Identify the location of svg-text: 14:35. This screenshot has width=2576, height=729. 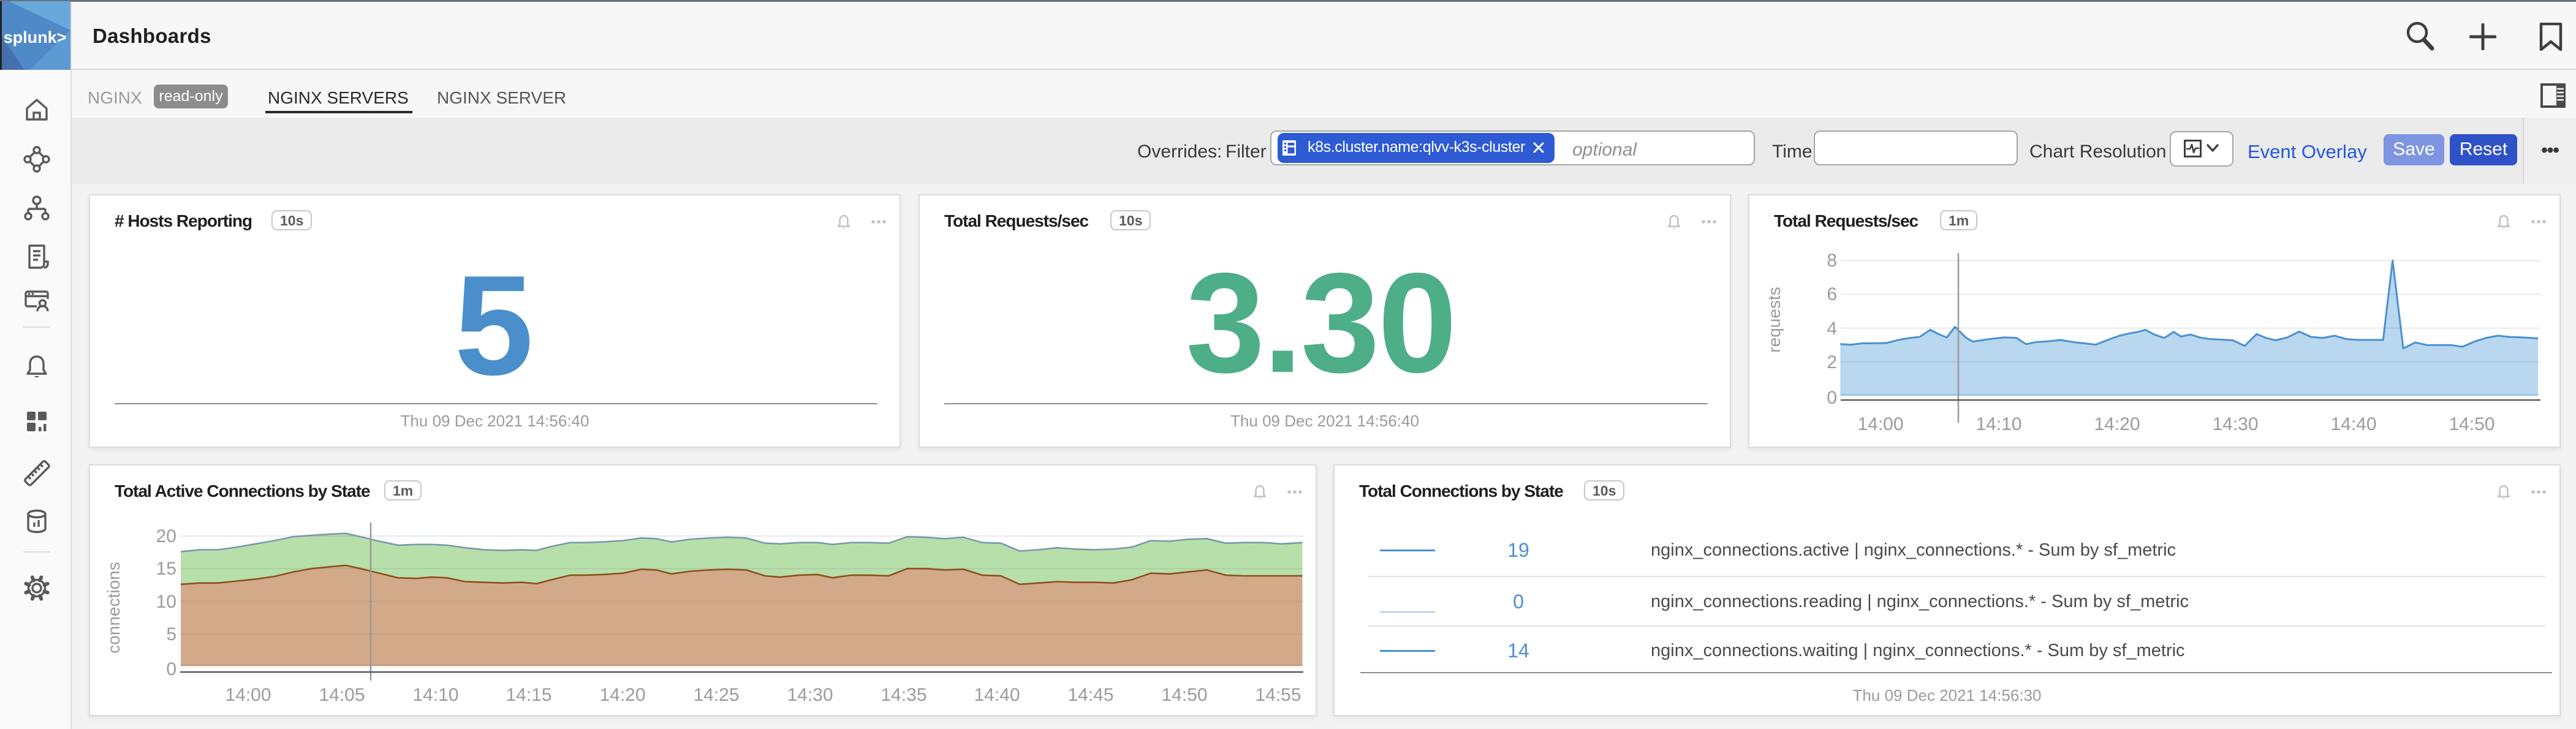
(903, 695).